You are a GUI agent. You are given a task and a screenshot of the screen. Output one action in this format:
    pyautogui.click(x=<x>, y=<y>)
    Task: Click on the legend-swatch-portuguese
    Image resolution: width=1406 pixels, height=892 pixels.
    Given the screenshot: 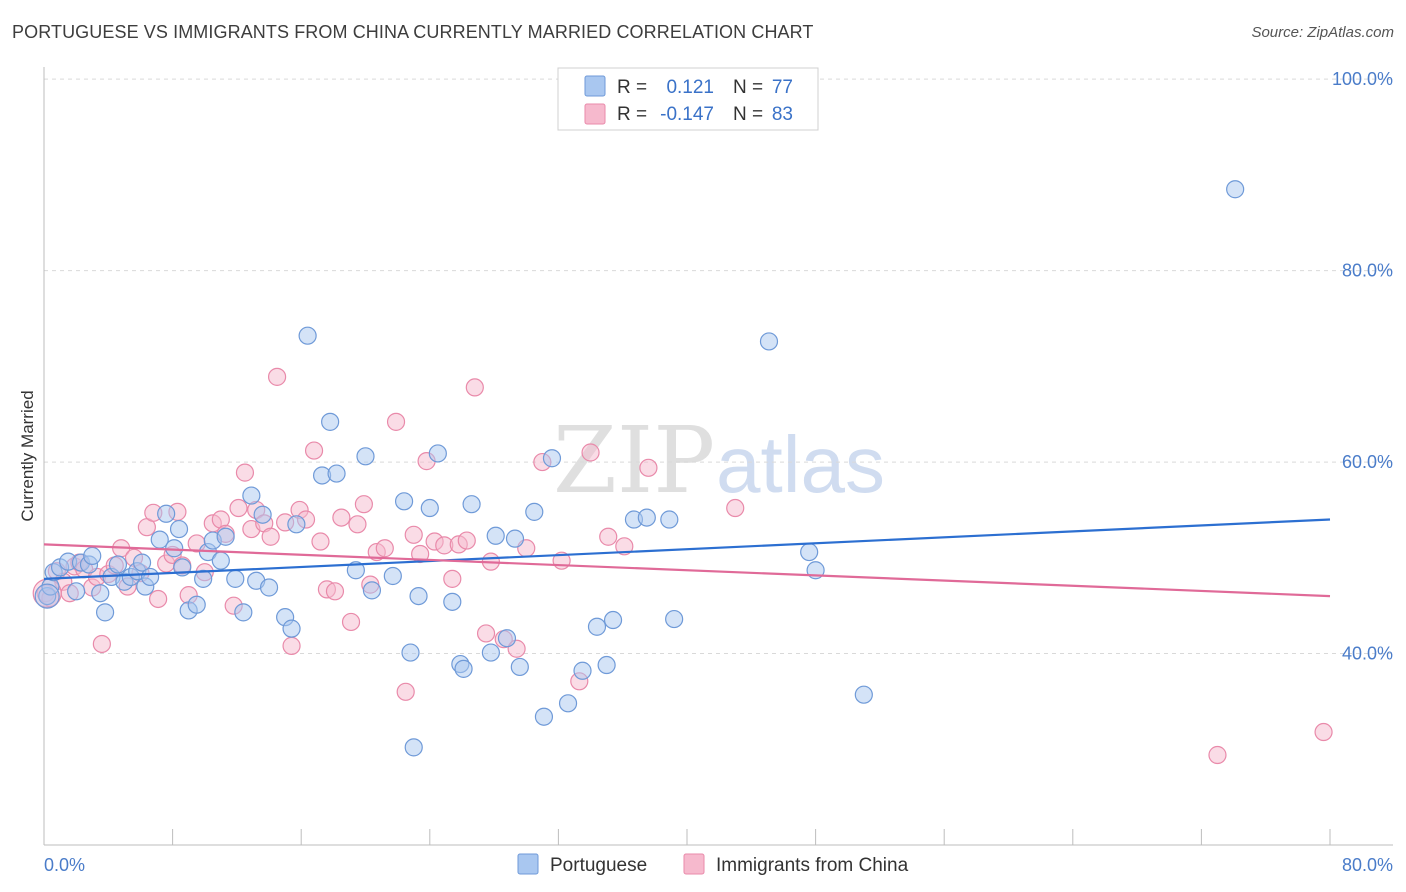 What is the action you would take?
    pyautogui.click(x=595, y=86)
    